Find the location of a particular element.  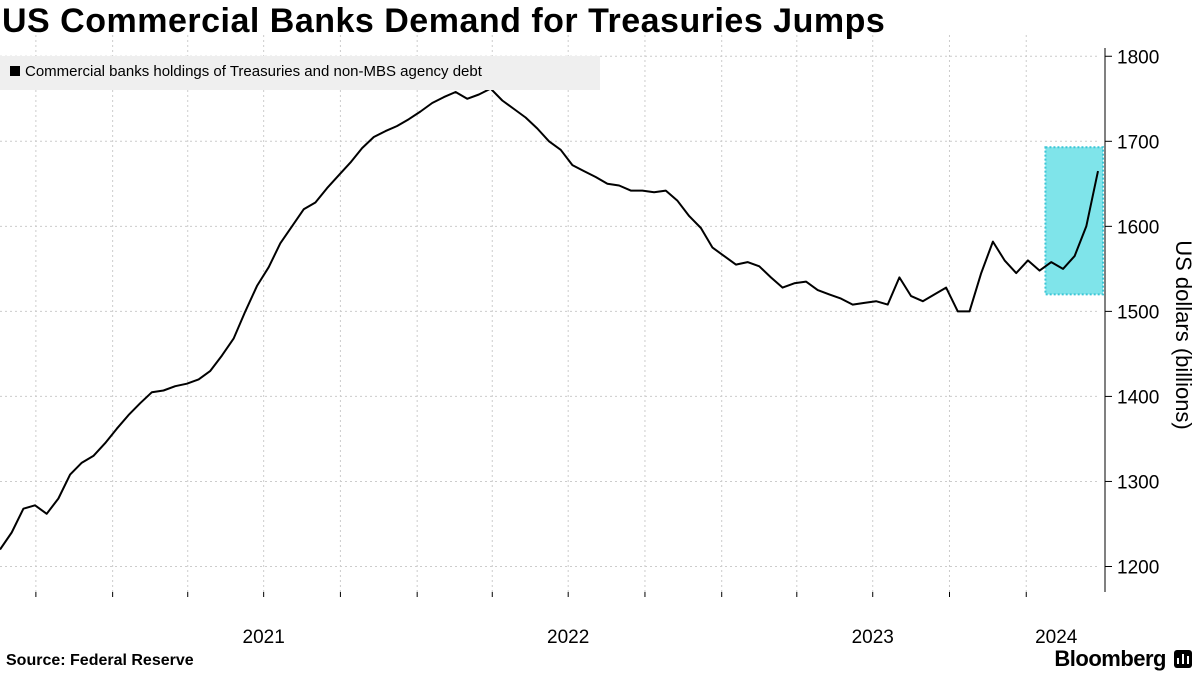

x-tick-label: 2024 is located at coordinates (1056, 637).